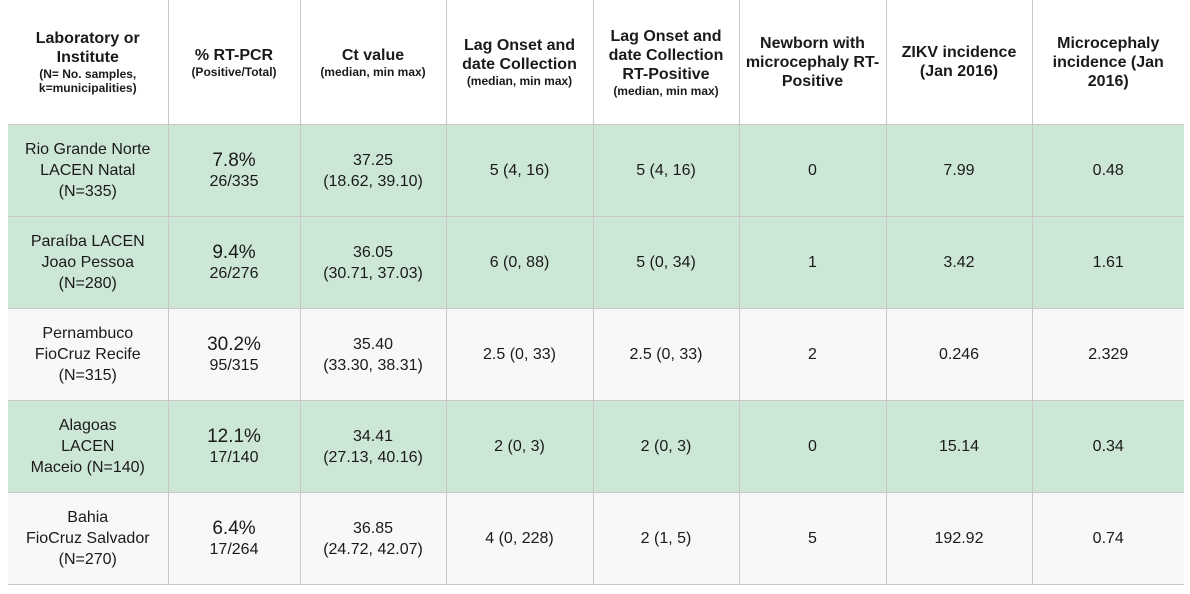  What do you see at coordinates (519, 446) in the screenshot?
I see `cell-lag-onset: 2 (0, 3)` at bounding box center [519, 446].